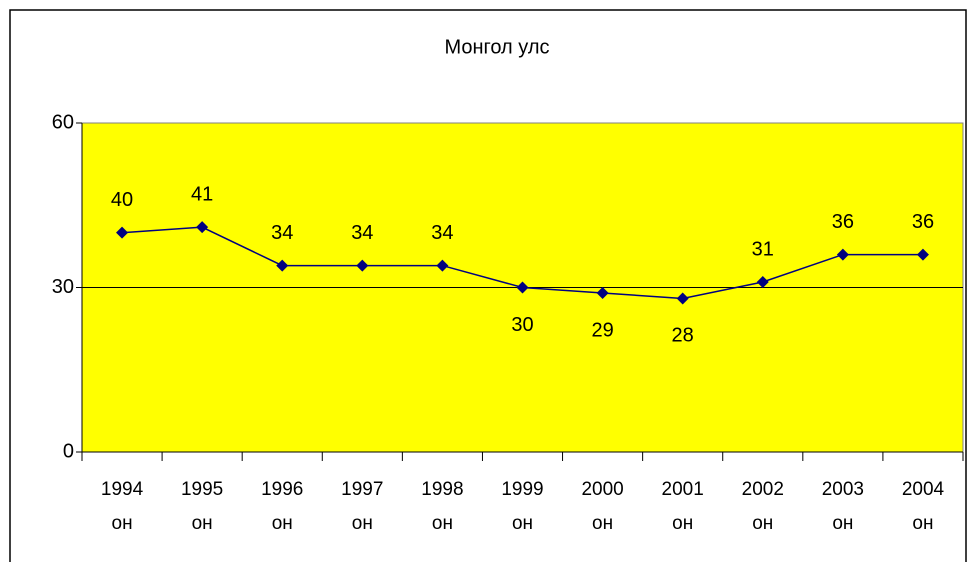  I want to click on data-label: 41, so click(202, 194).